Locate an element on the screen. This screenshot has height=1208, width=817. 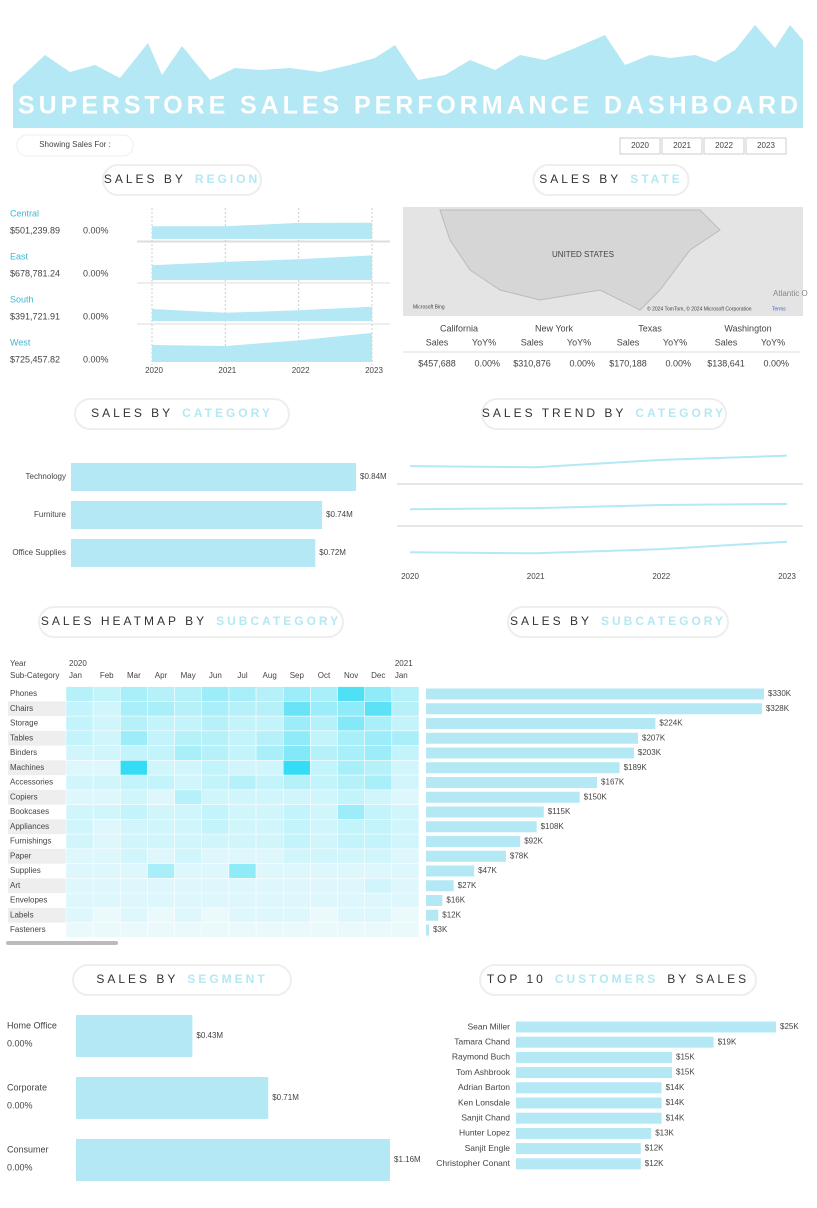
category-label: Tom Ashbrook is located at coordinates (483, 1072).